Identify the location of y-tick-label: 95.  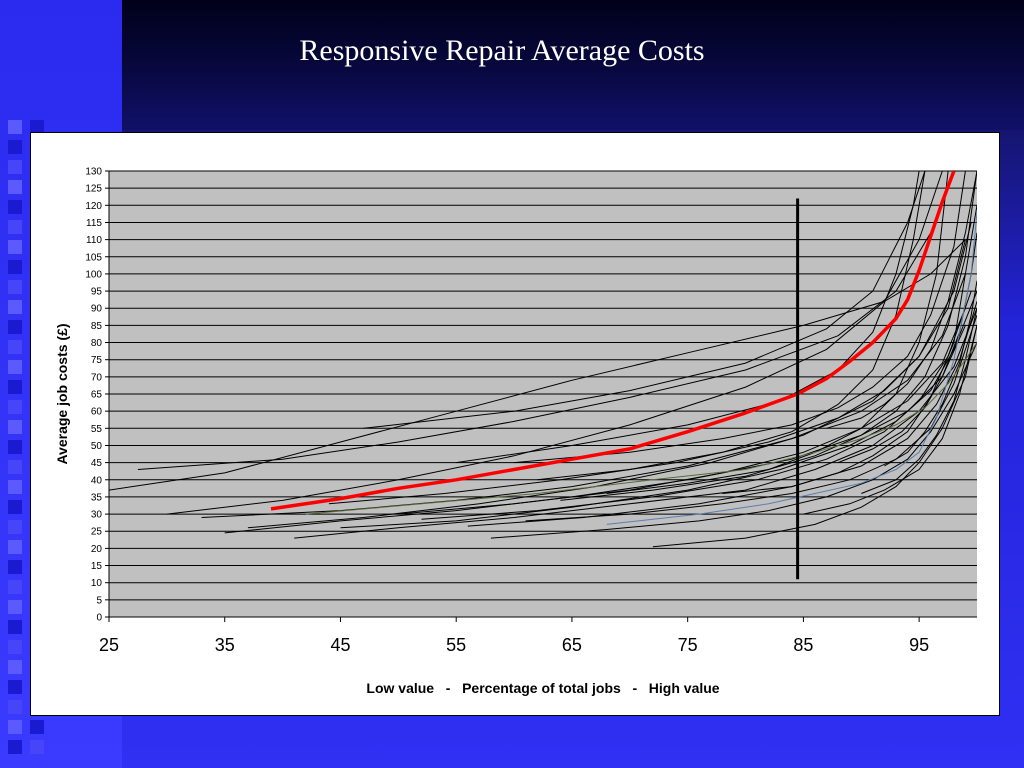
(97, 292).